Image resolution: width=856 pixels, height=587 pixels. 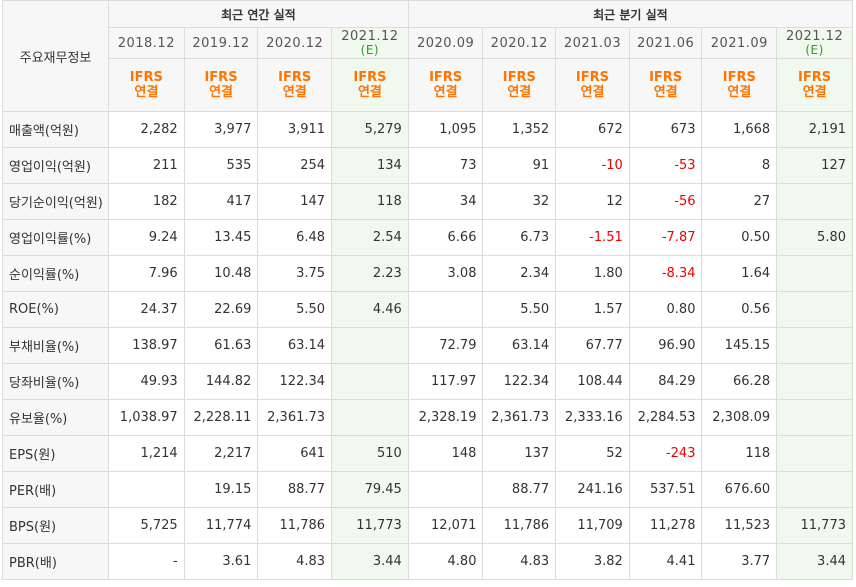 What do you see at coordinates (445, 237) in the screenshot?
I see `table-cell: 6.66` at bounding box center [445, 237].